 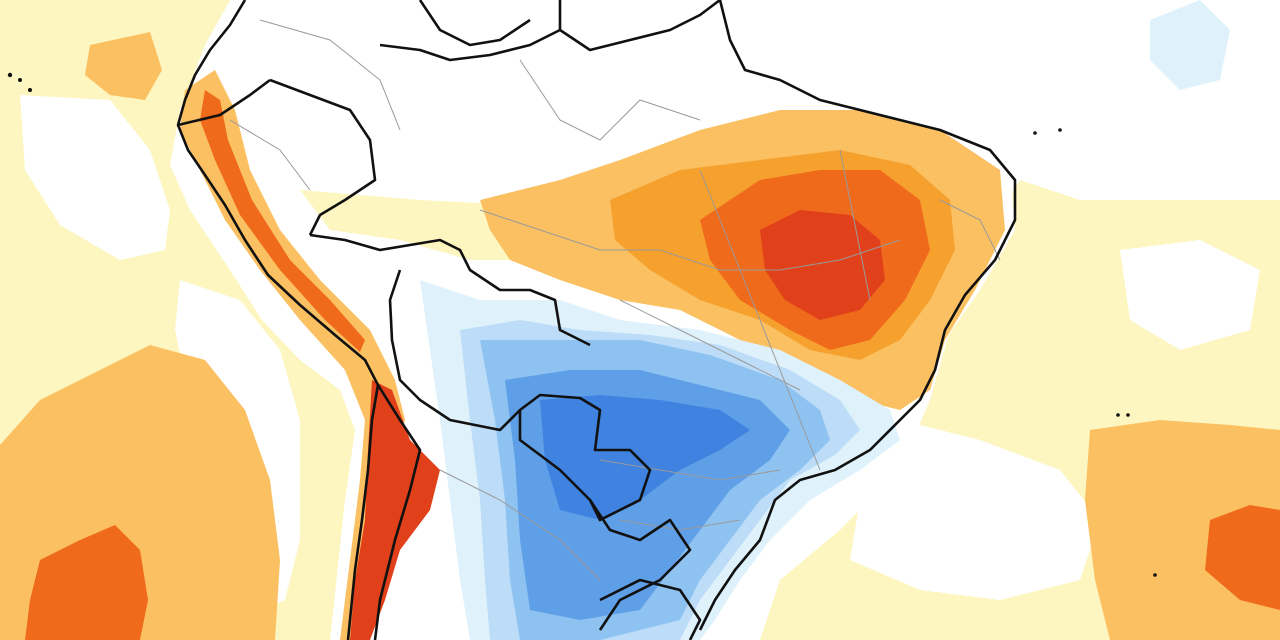 I want to click on border-paraguay, so click(x=585, y=457).